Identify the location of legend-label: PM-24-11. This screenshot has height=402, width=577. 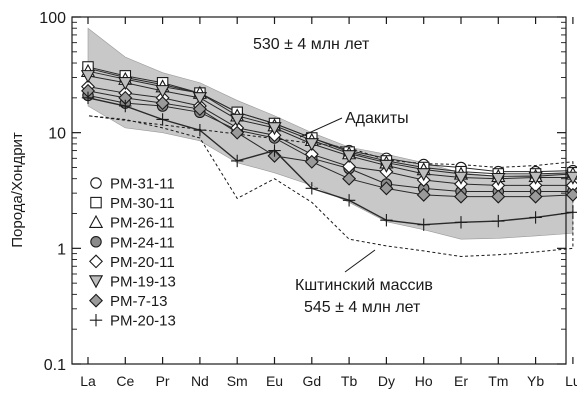
(142, 242).